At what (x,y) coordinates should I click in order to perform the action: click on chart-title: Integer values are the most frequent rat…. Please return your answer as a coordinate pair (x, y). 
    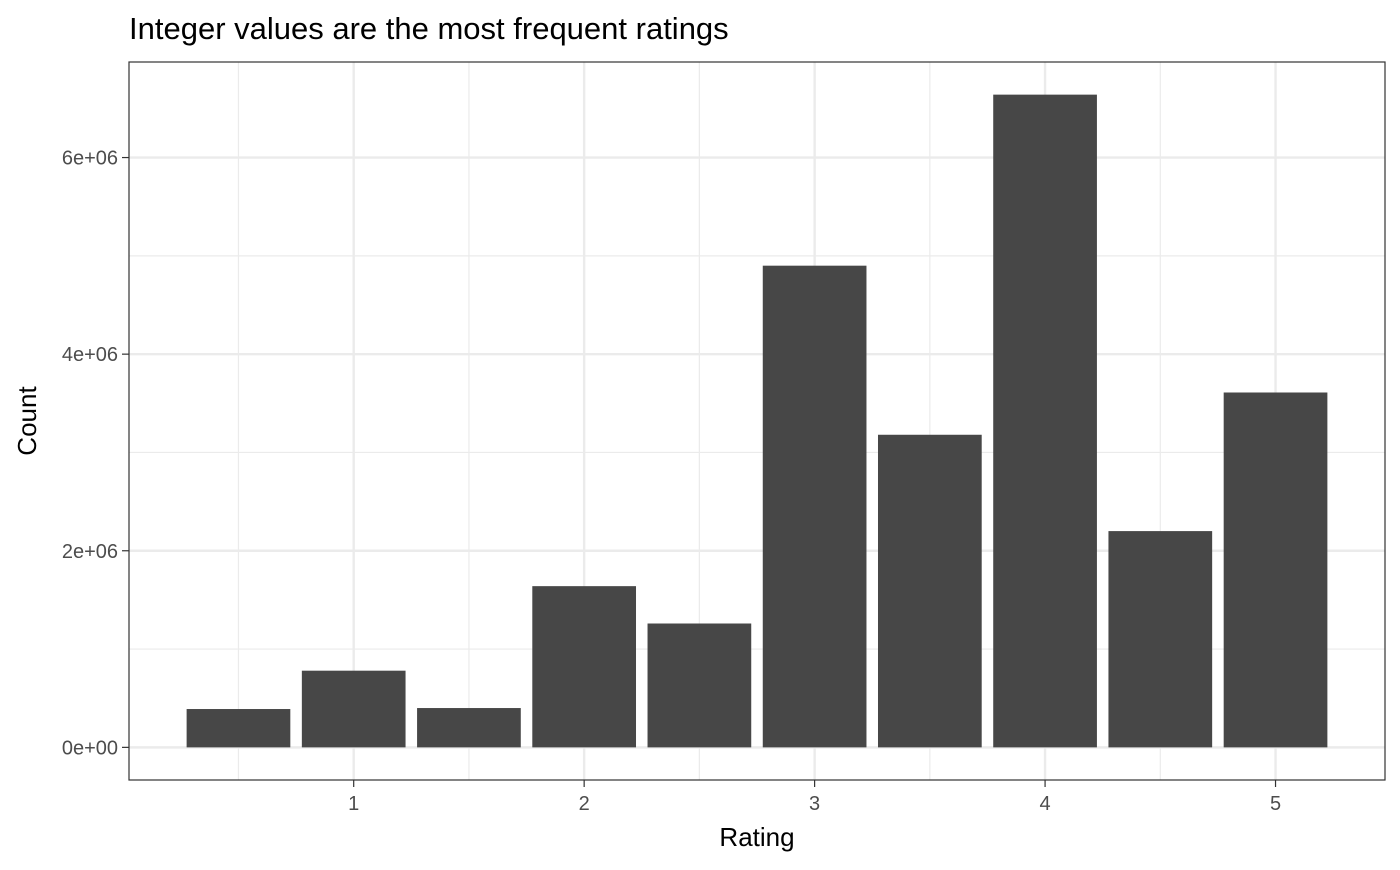
    Looking at the image, I should click on (429, 28).